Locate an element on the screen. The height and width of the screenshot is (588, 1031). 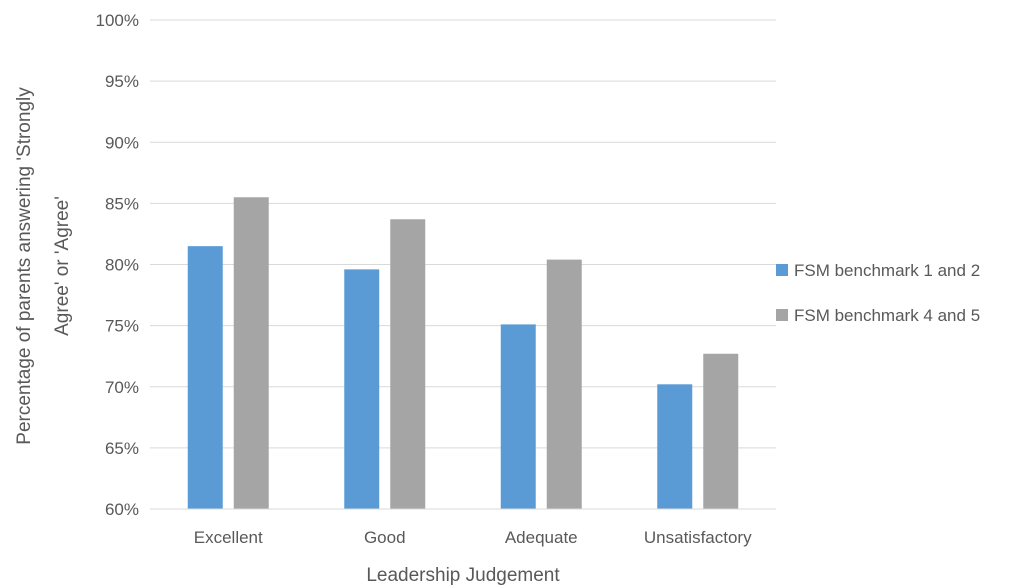
y-tick-label: 100% is located at coordinates (117, 20).